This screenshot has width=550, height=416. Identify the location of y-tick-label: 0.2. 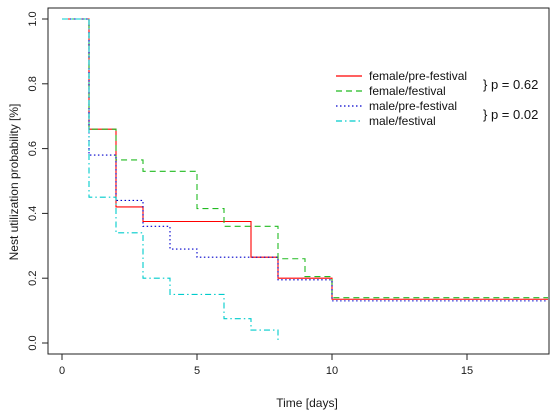
(33, 278).